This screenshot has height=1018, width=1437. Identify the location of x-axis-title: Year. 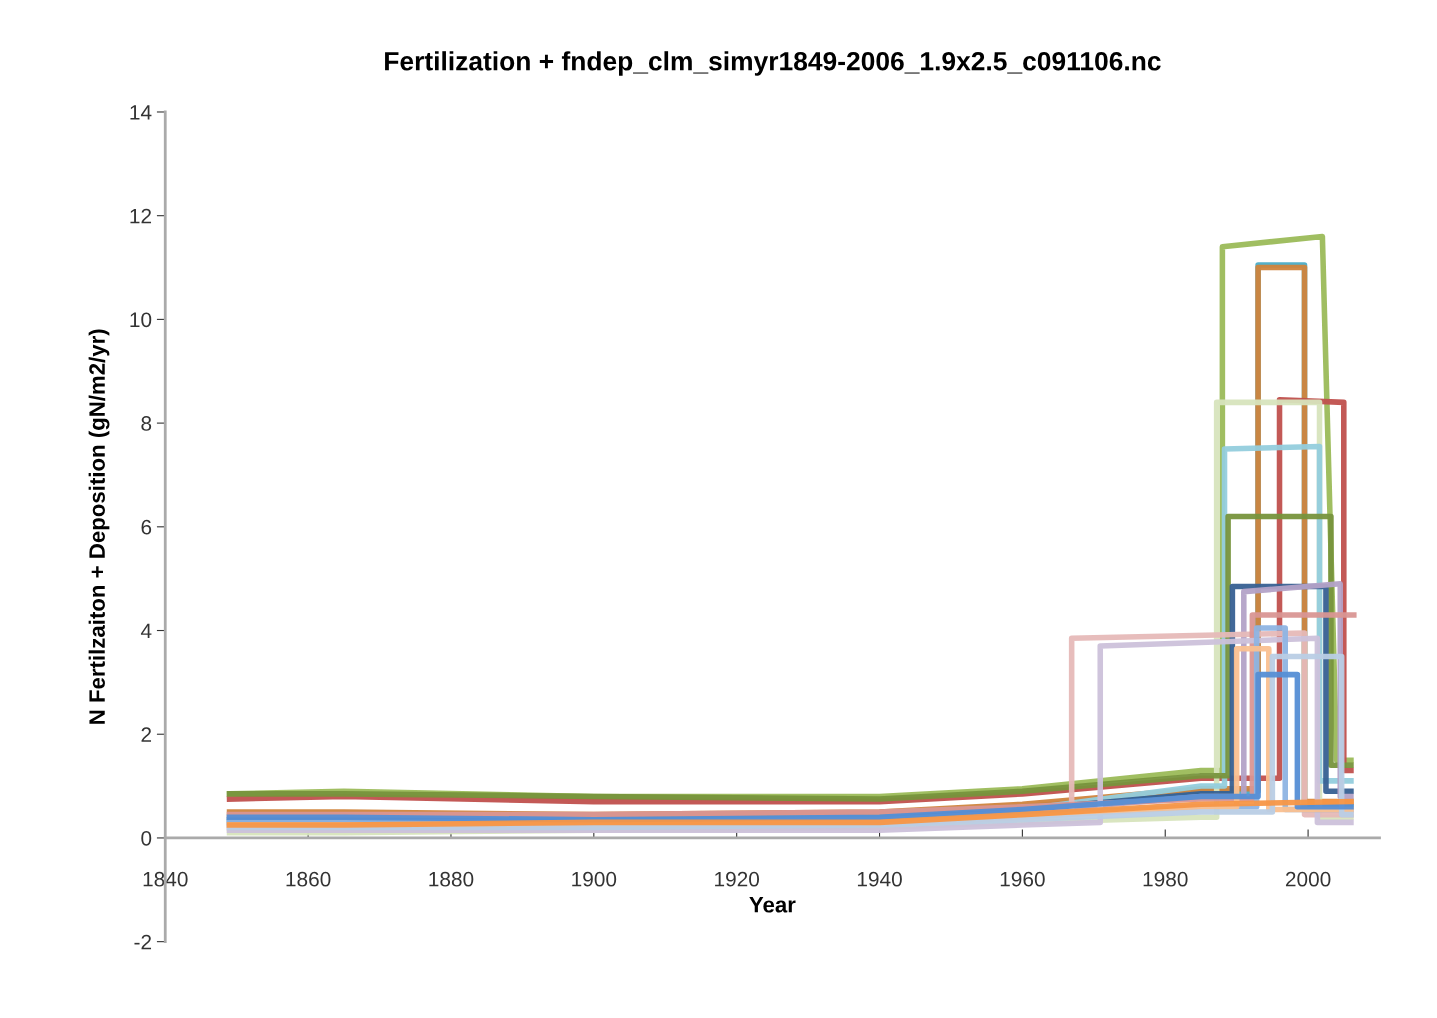
(772, 905).